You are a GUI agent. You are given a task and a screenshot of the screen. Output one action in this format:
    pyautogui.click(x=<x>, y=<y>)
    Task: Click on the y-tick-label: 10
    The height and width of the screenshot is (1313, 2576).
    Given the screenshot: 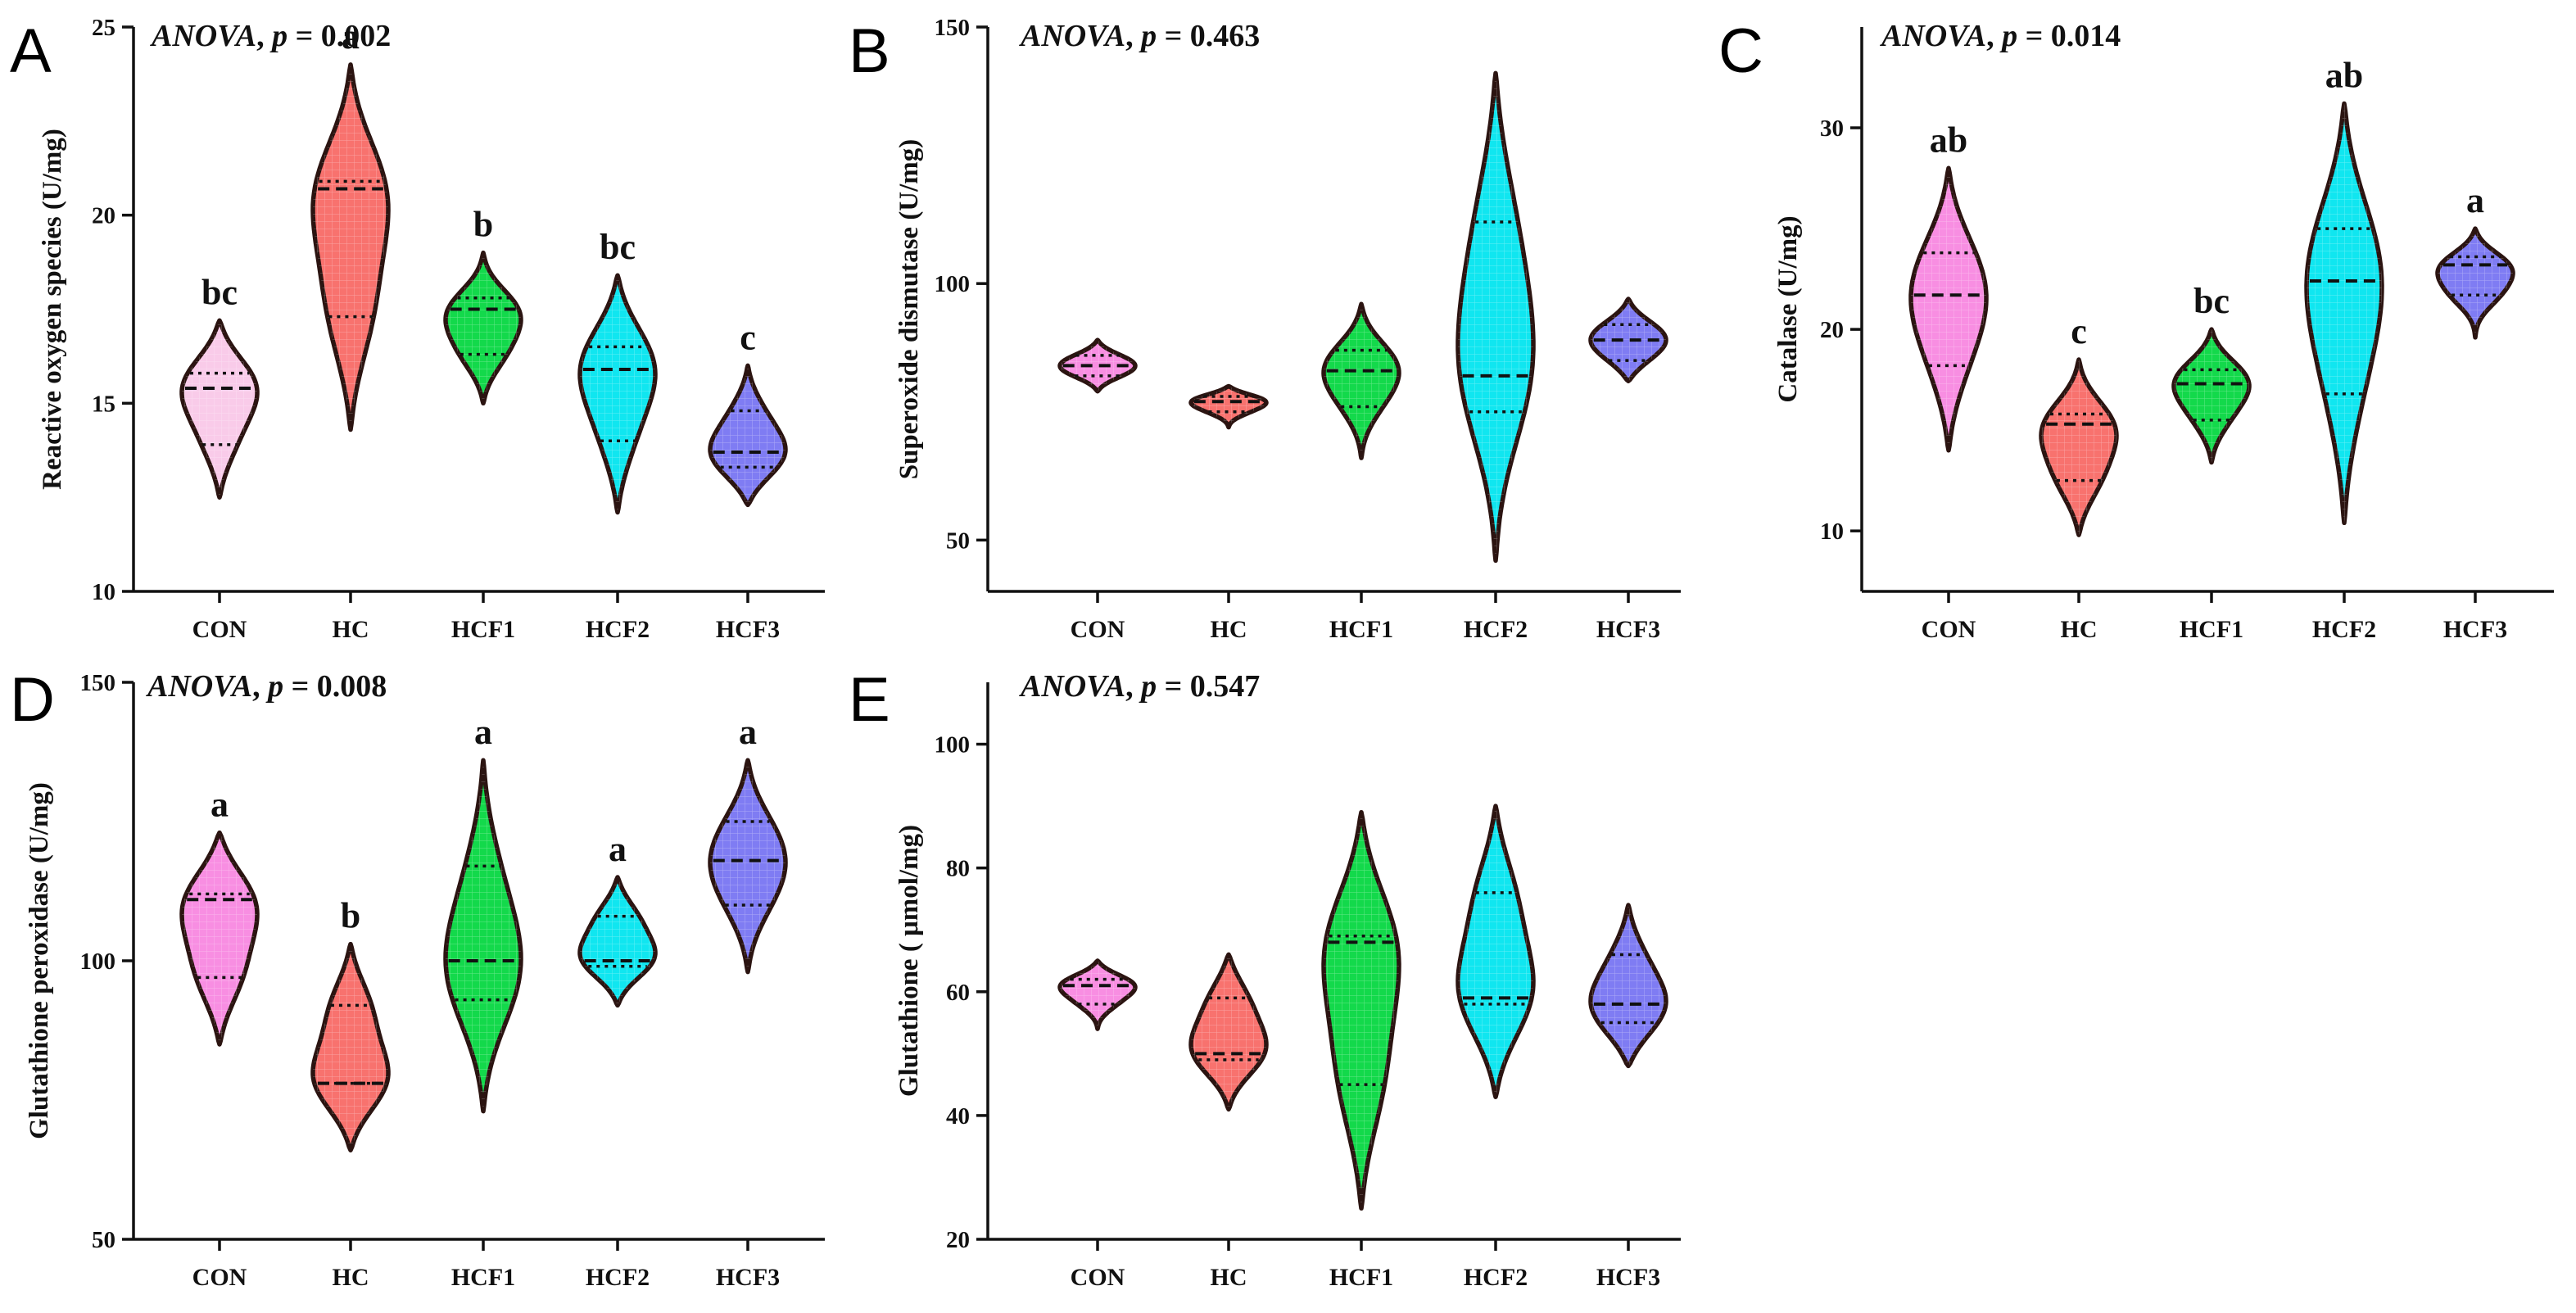 What is the action you would take?
    pyautogui.click(x=1832, y=531)
    